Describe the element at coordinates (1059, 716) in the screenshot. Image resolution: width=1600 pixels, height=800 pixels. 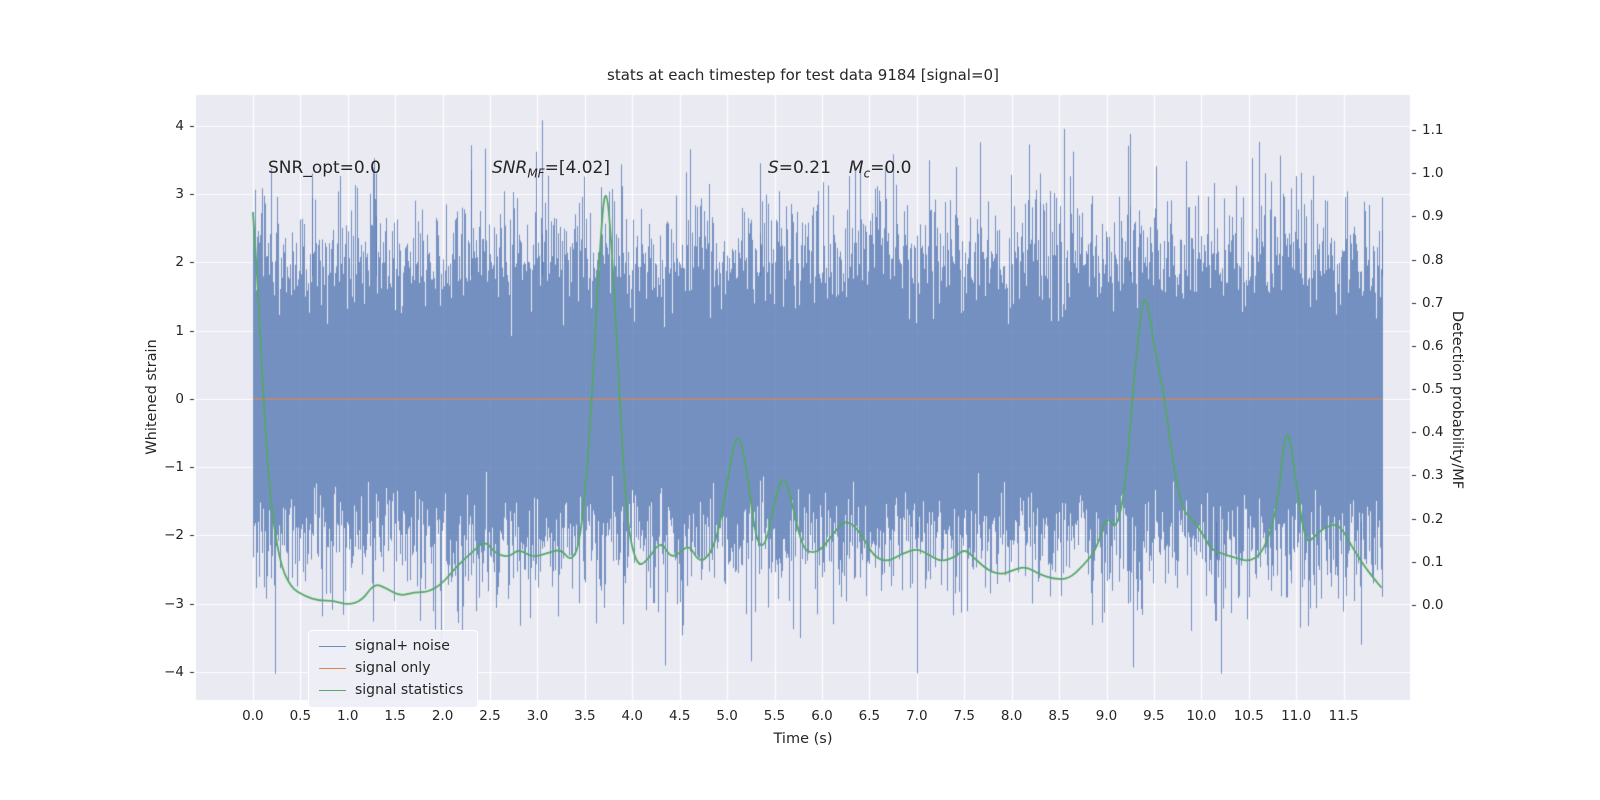
I see `x-tick-label: 8.5` at that location.